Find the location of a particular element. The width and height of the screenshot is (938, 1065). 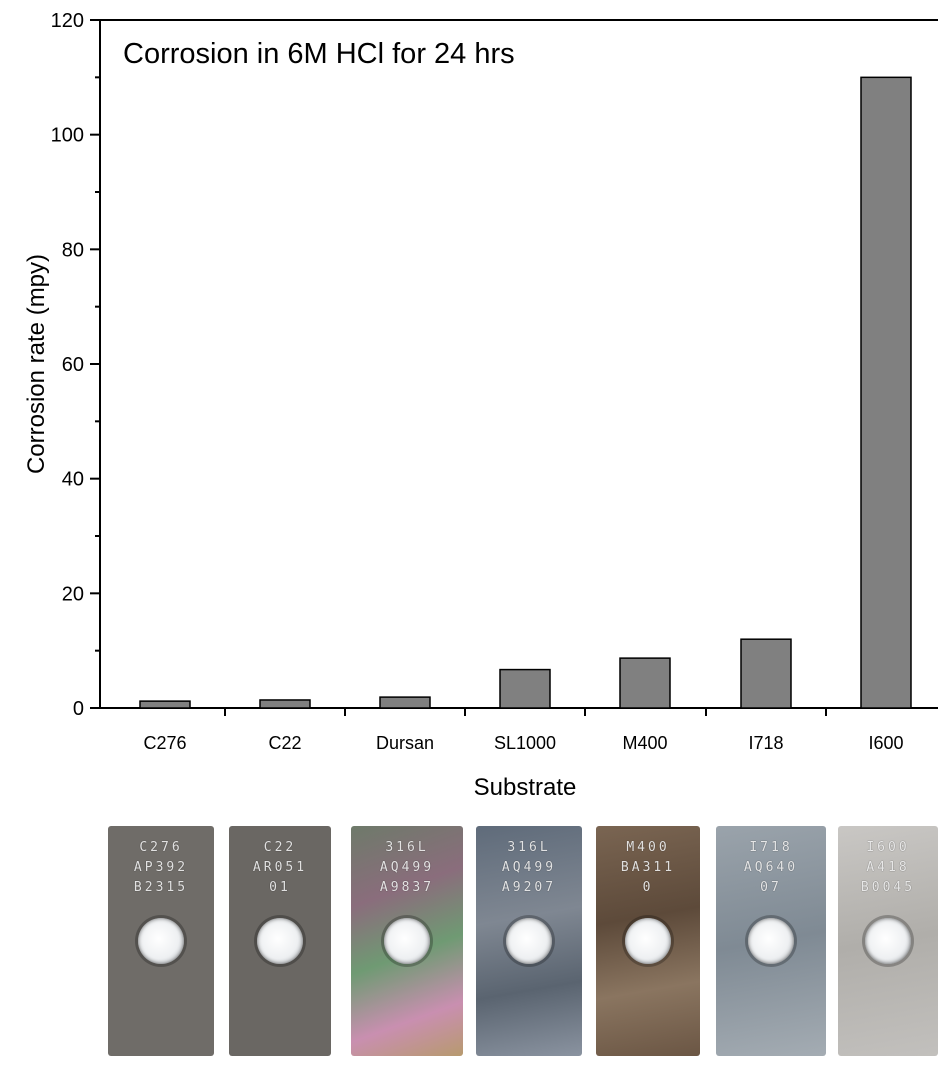

x-axis-title: Substrate is located at coordinates (525, 787).